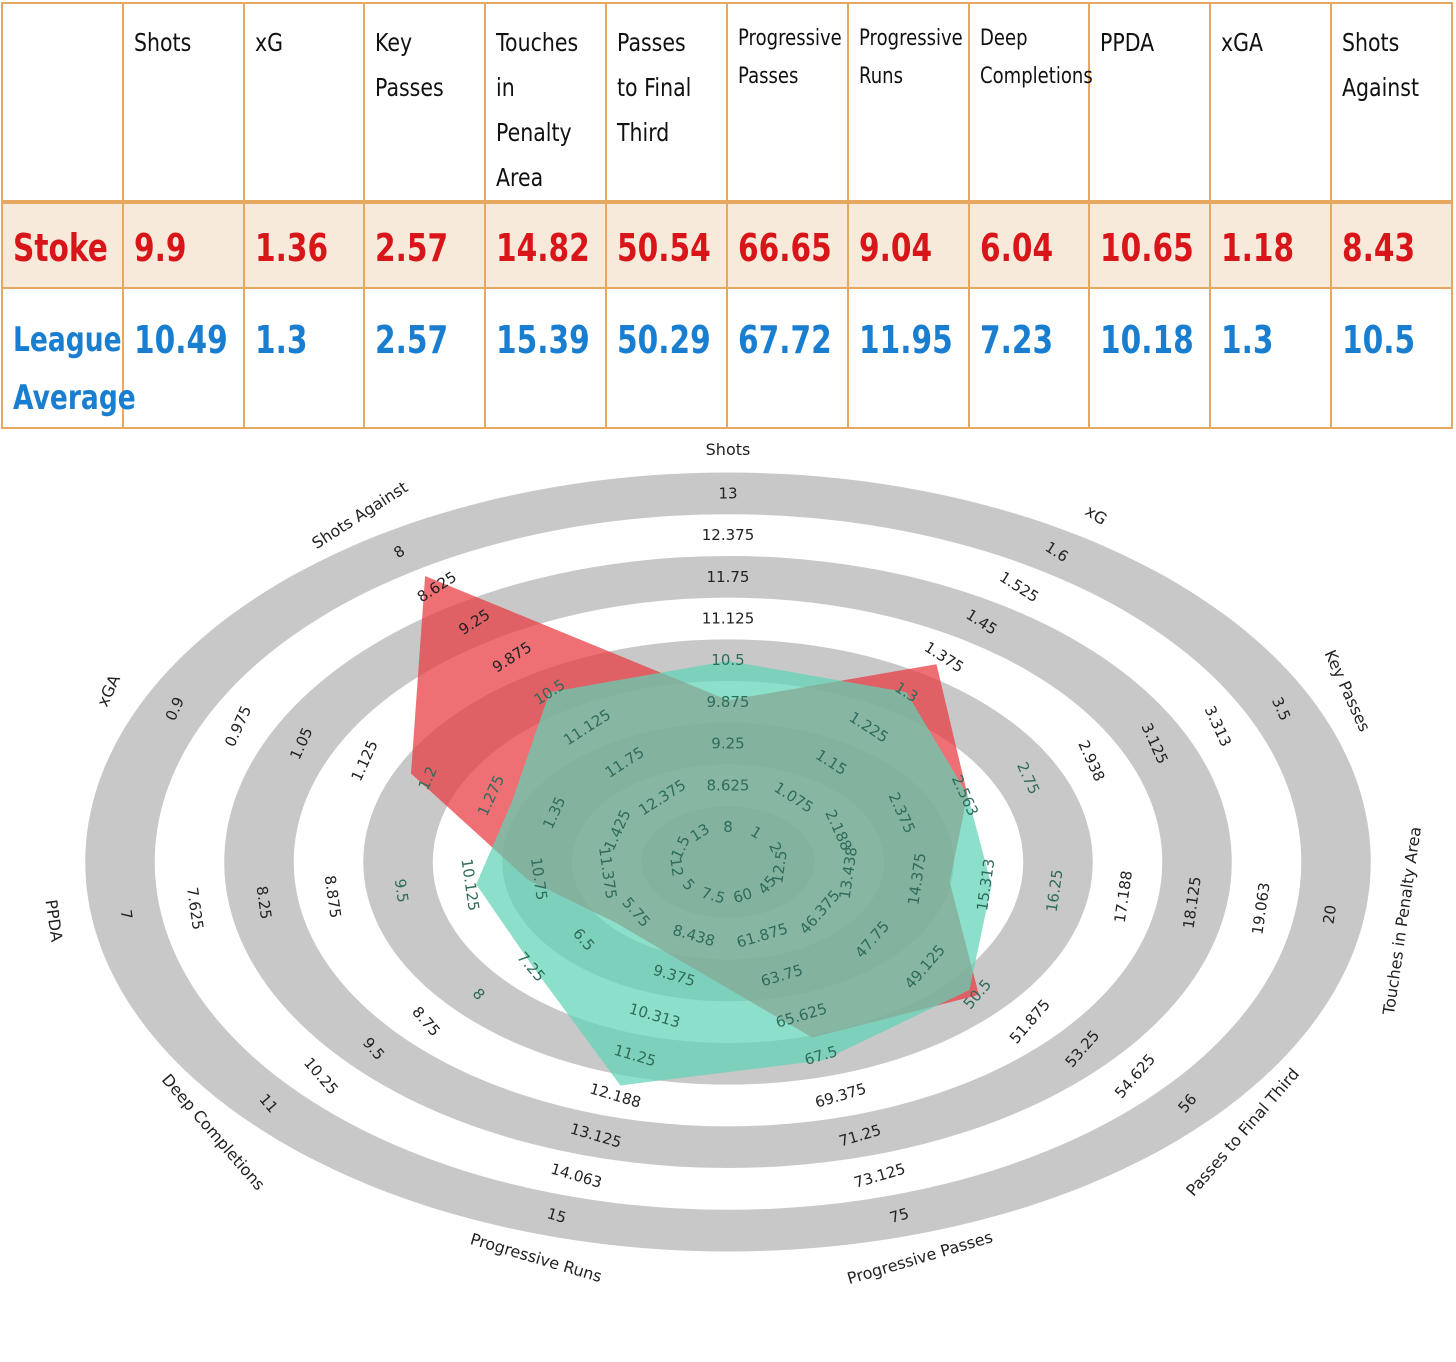 This screenshot has width=1456, height=1362. What do you see at coordinates (1271, 245) in the screenshot?
I see `stoke-cell: 1.18` at bounding box center [1271, 245].